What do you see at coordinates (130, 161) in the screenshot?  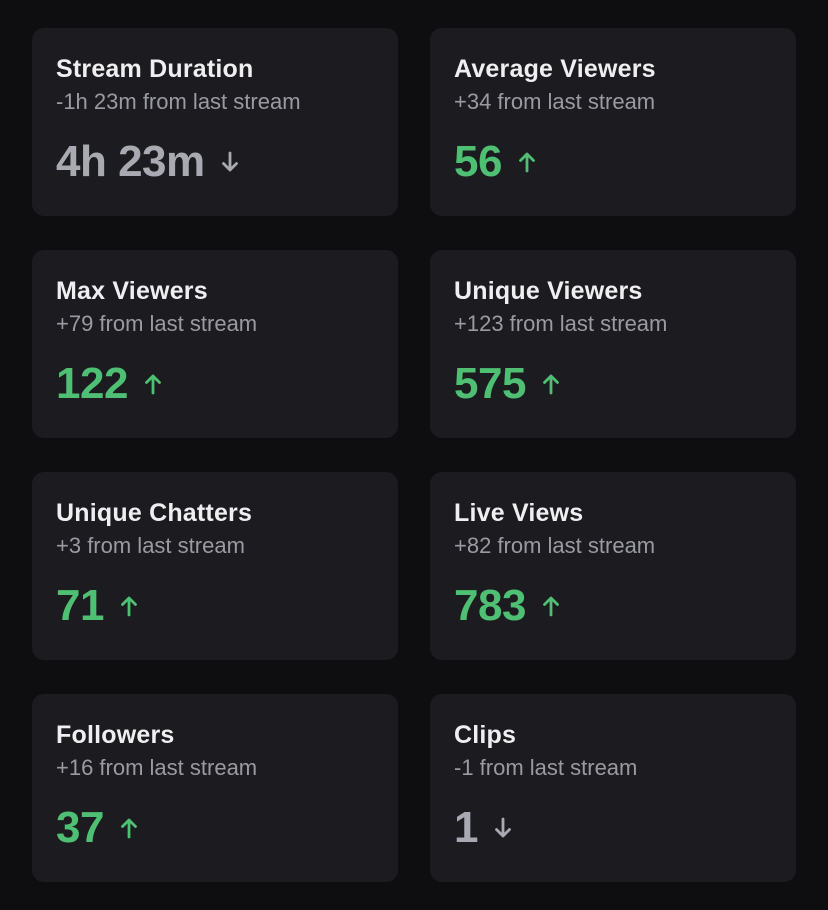 I see `stat-value: 4h 23m` at bounding box center [130, 161].